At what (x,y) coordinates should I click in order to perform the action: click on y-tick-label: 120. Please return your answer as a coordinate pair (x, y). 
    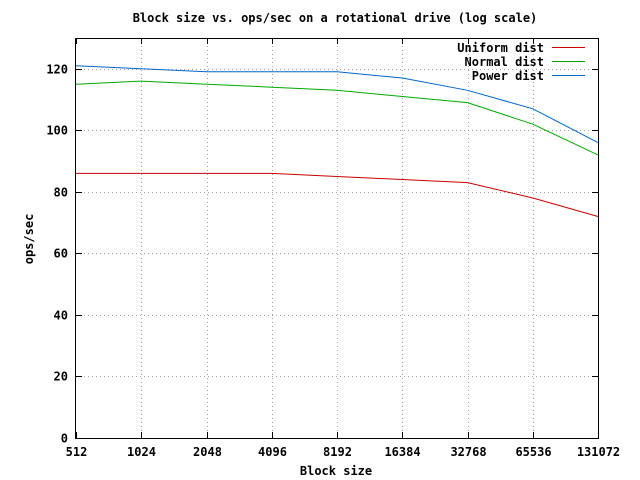
    Looking at the image, I should click on (57, 70).